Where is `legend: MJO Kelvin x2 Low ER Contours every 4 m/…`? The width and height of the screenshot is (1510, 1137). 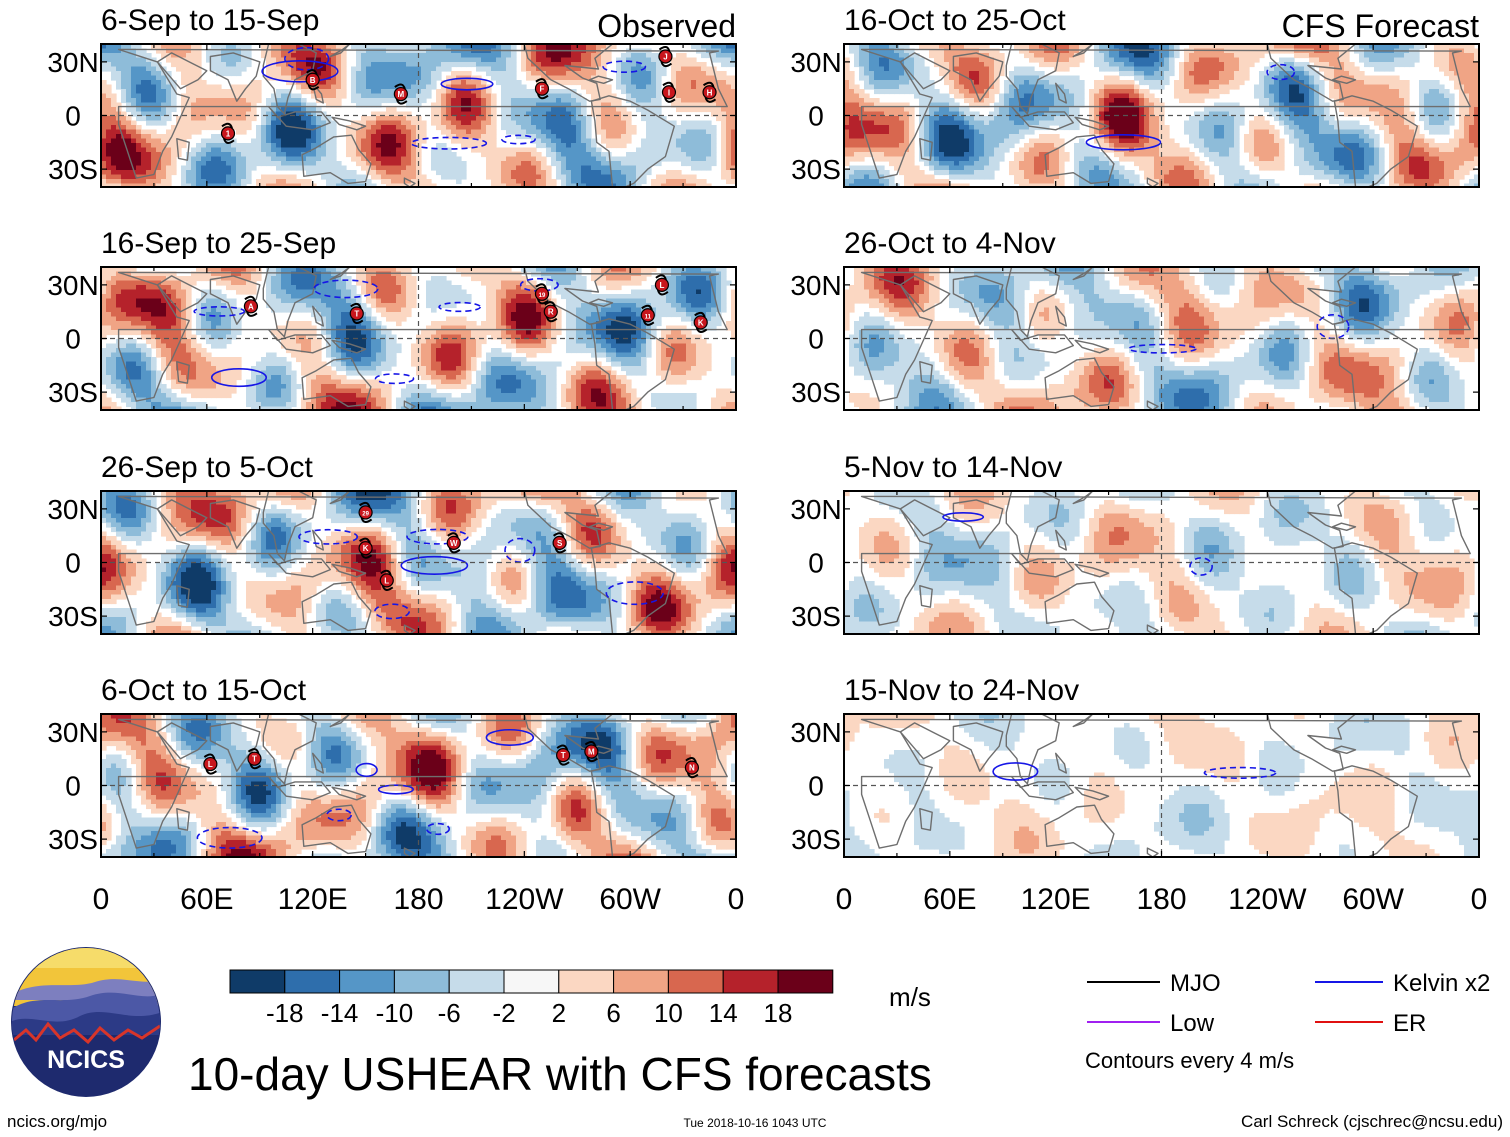
legend: MJO Kelvin x2 Low ER Contours every 4 m/… is located at coordinates (1287, 1021).